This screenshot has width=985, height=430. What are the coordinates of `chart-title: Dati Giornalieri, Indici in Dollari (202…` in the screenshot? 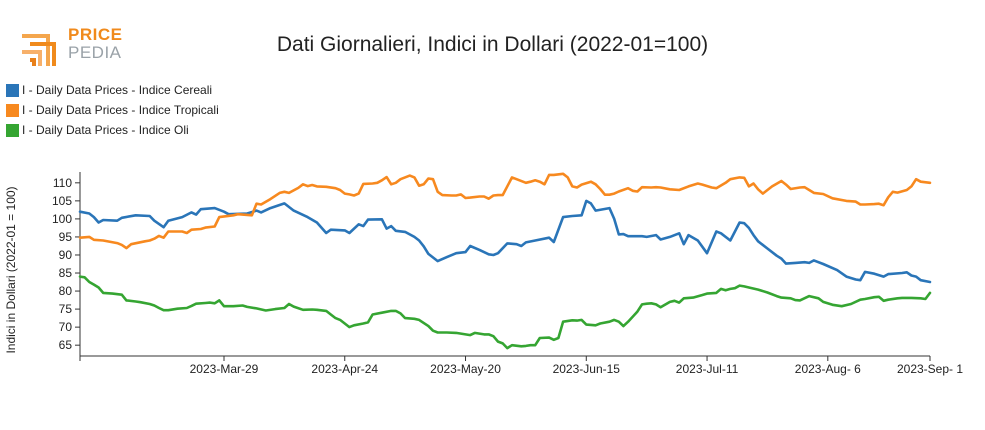 It's located at (492, 44).